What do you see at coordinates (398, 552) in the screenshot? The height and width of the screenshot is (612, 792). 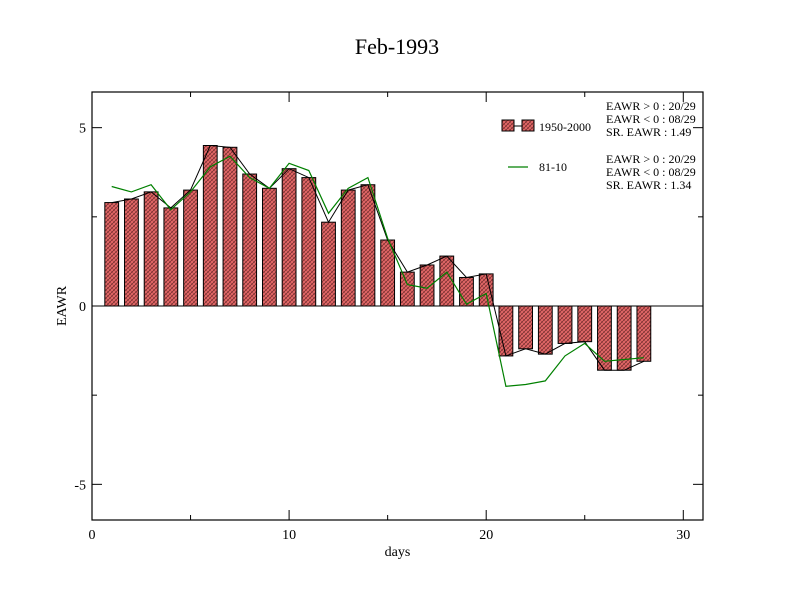 I see `x-axis-label: days` at bounding box center [398, 552].